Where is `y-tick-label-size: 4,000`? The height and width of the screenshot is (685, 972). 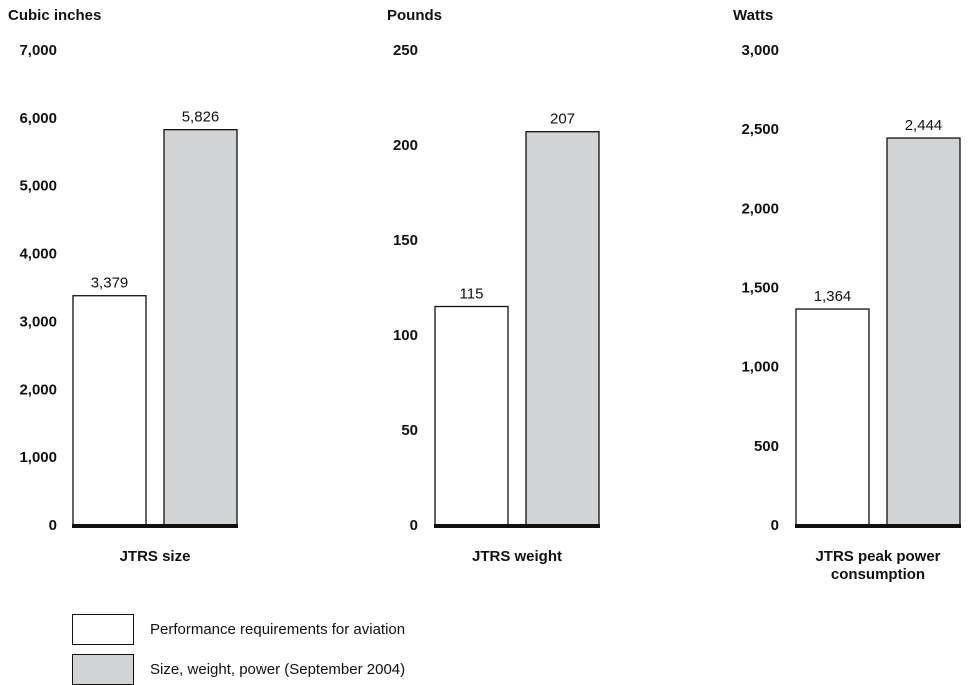
y-tick-label-size: 4,000 is located at coordinates (38, 254).